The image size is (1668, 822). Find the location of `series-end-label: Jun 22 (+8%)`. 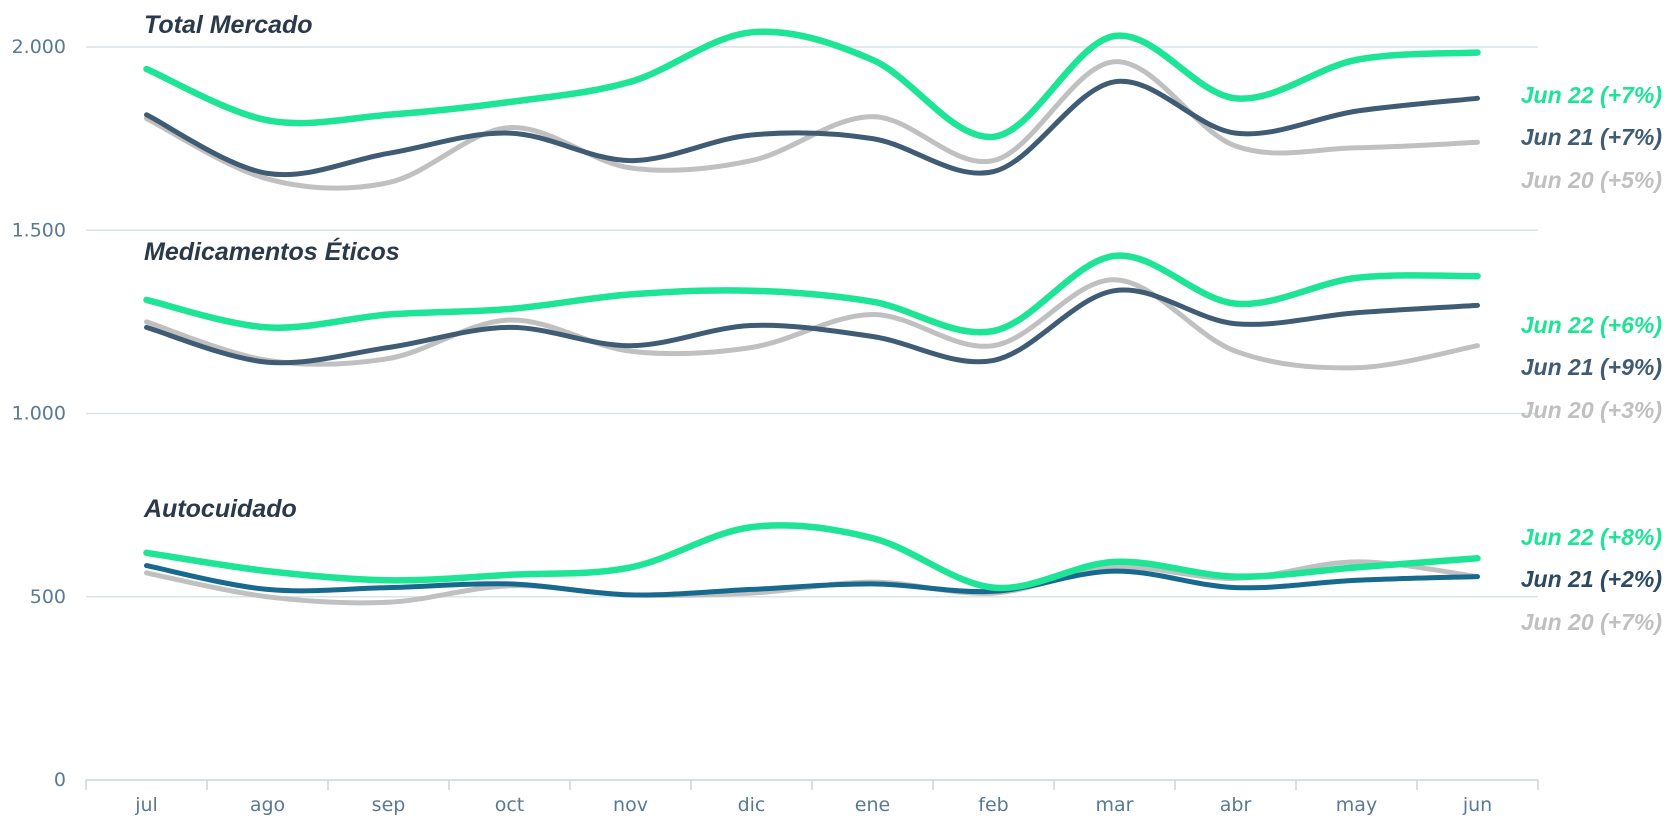

series-end-label: Jun 22 (+8%) is located at coordinates (1591, 537).